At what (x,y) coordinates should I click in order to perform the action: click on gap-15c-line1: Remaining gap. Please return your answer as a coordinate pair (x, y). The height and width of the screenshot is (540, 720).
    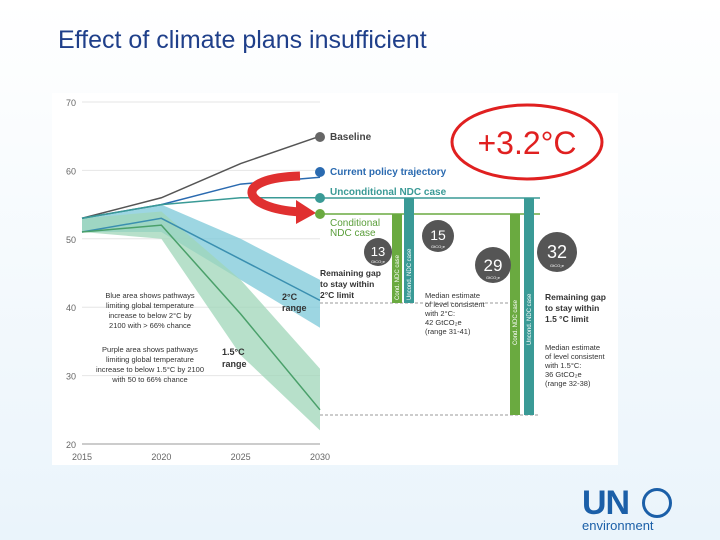
    Looking at the image, I should click on (575, 297).